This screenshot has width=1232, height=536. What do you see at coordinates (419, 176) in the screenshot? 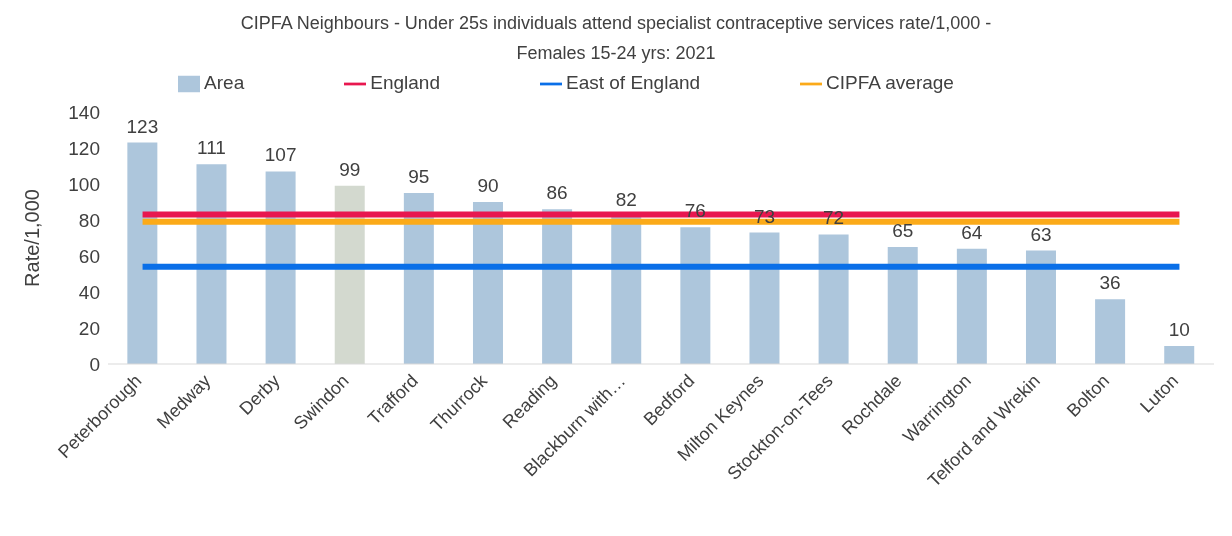
I see `data-label: 95` at bounding box center [419, 176].